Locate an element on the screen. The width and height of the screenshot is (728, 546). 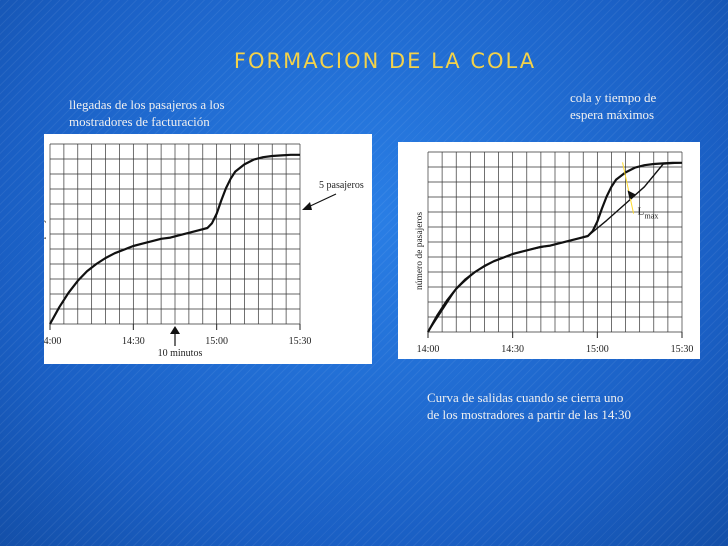
caption-max-queue-line-2: espera máximos is located at coordinates (612, 114).